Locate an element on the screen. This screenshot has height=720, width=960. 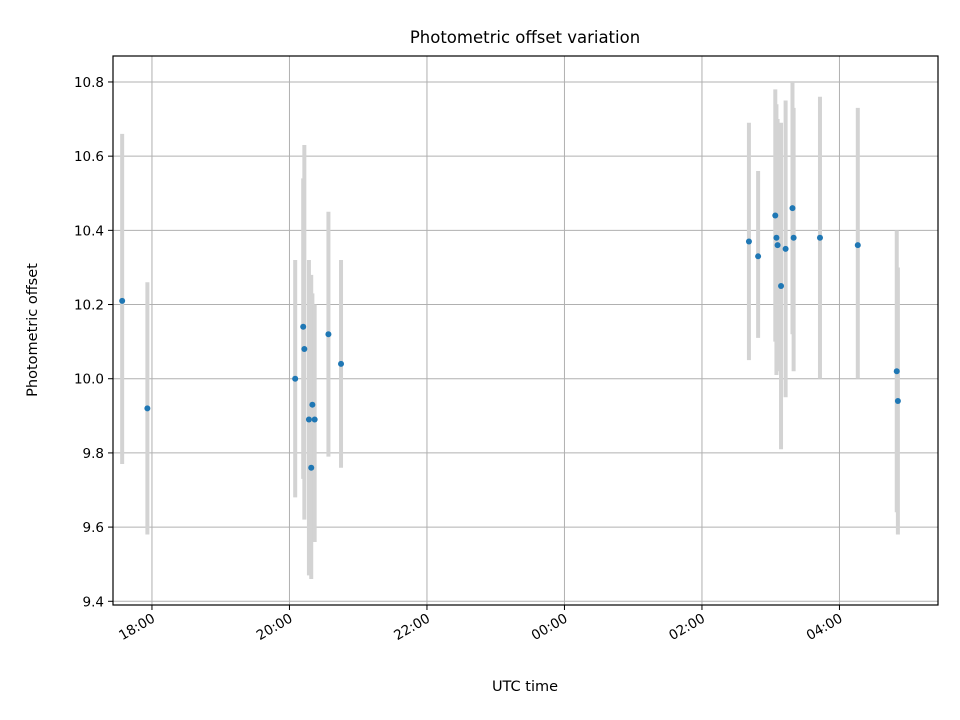
y-tick-label: 10.2 is located at coordinates (89, 306).